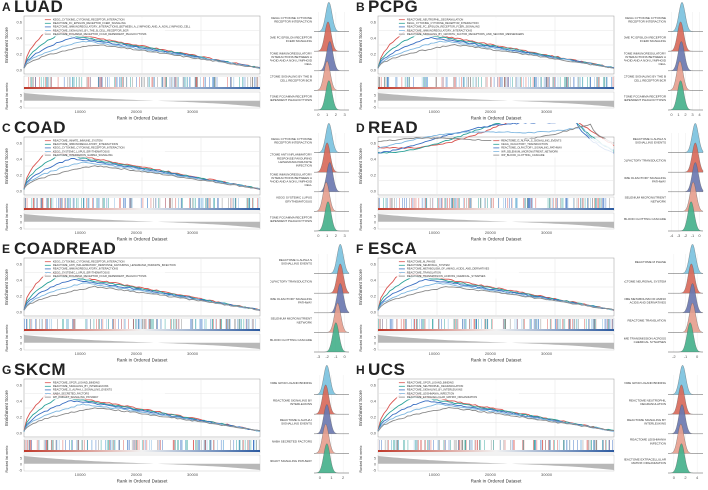  I want to click on ridge-tick-label: 1, so click(678, 114).